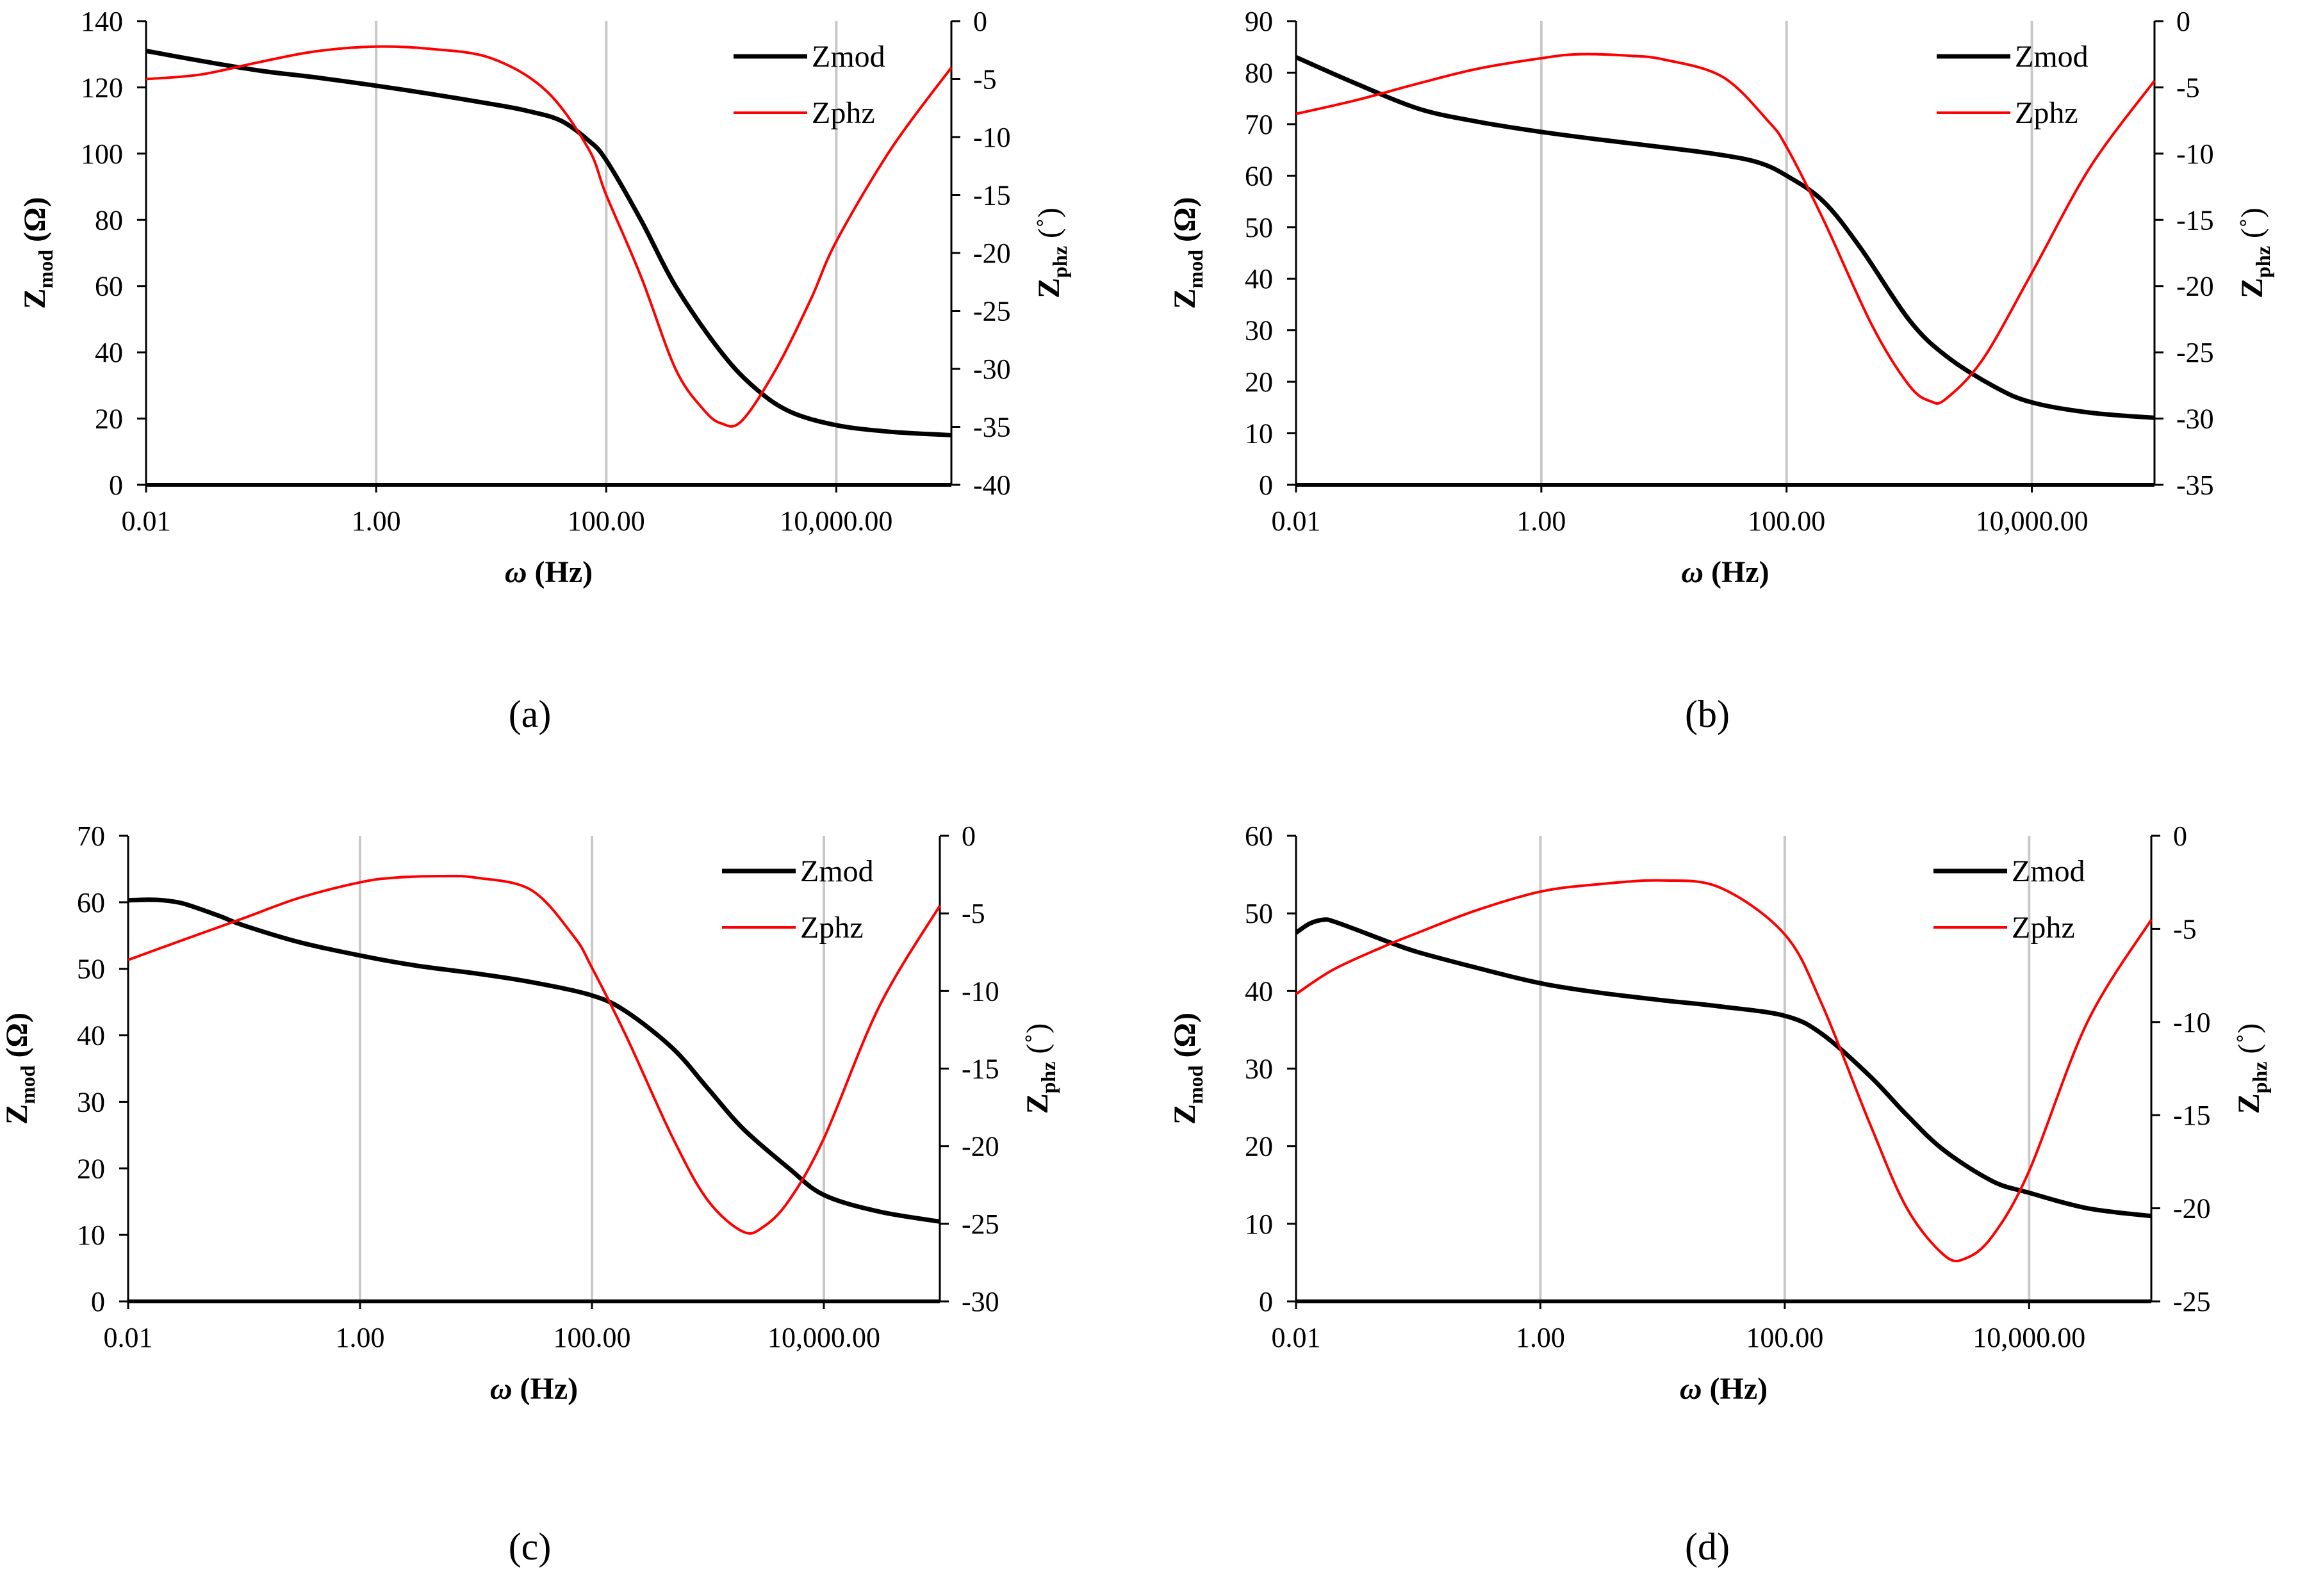 Image resolution: width=2298 pixels, height=1596 pixels. I want to click on y-right-tick-label: -40, so click(992, 485).